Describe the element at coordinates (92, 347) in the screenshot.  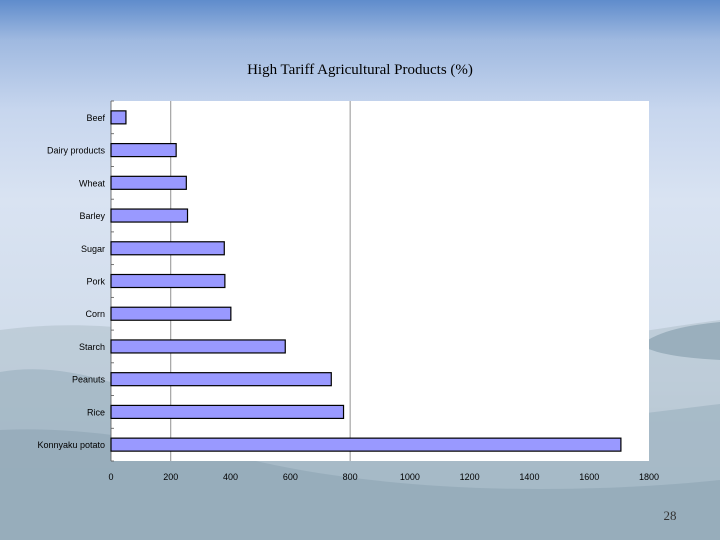
I see `category-label: Starch` at that location.